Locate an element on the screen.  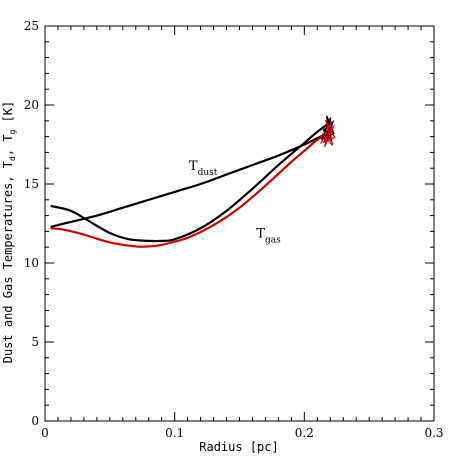
x-axis-title: Radius [pc] is located at coordinates (238, 447).